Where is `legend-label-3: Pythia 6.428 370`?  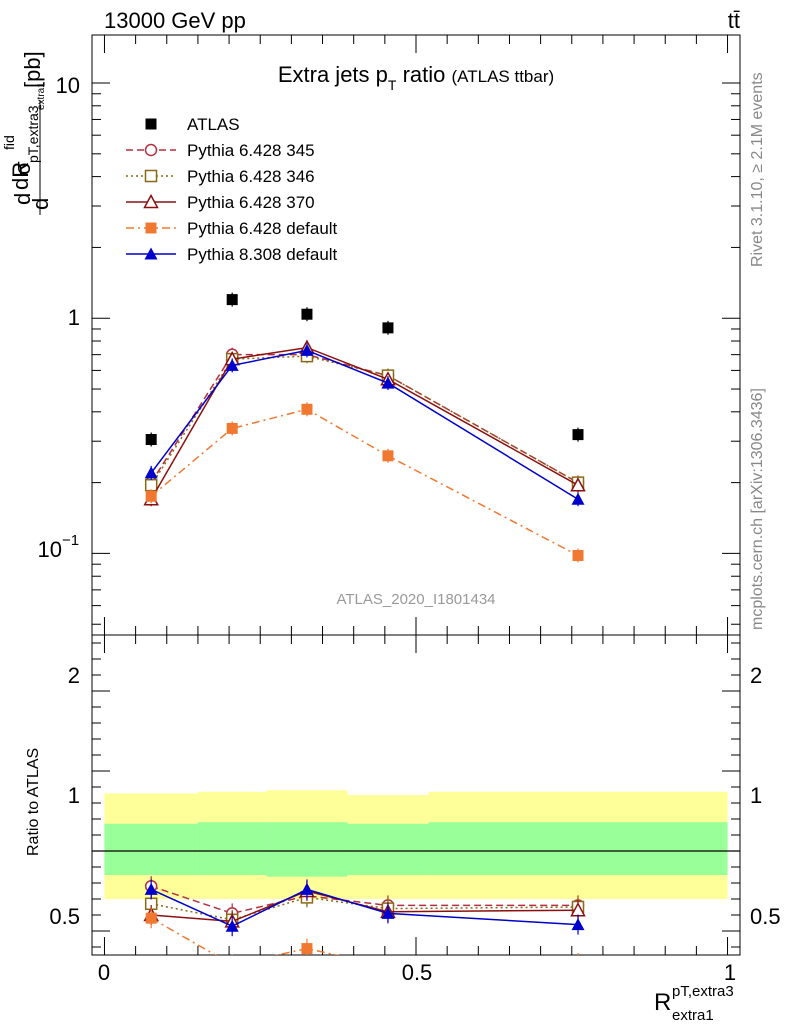
legend-label-3: Pythia 6.428 370 is located at coordinates (251, 202).